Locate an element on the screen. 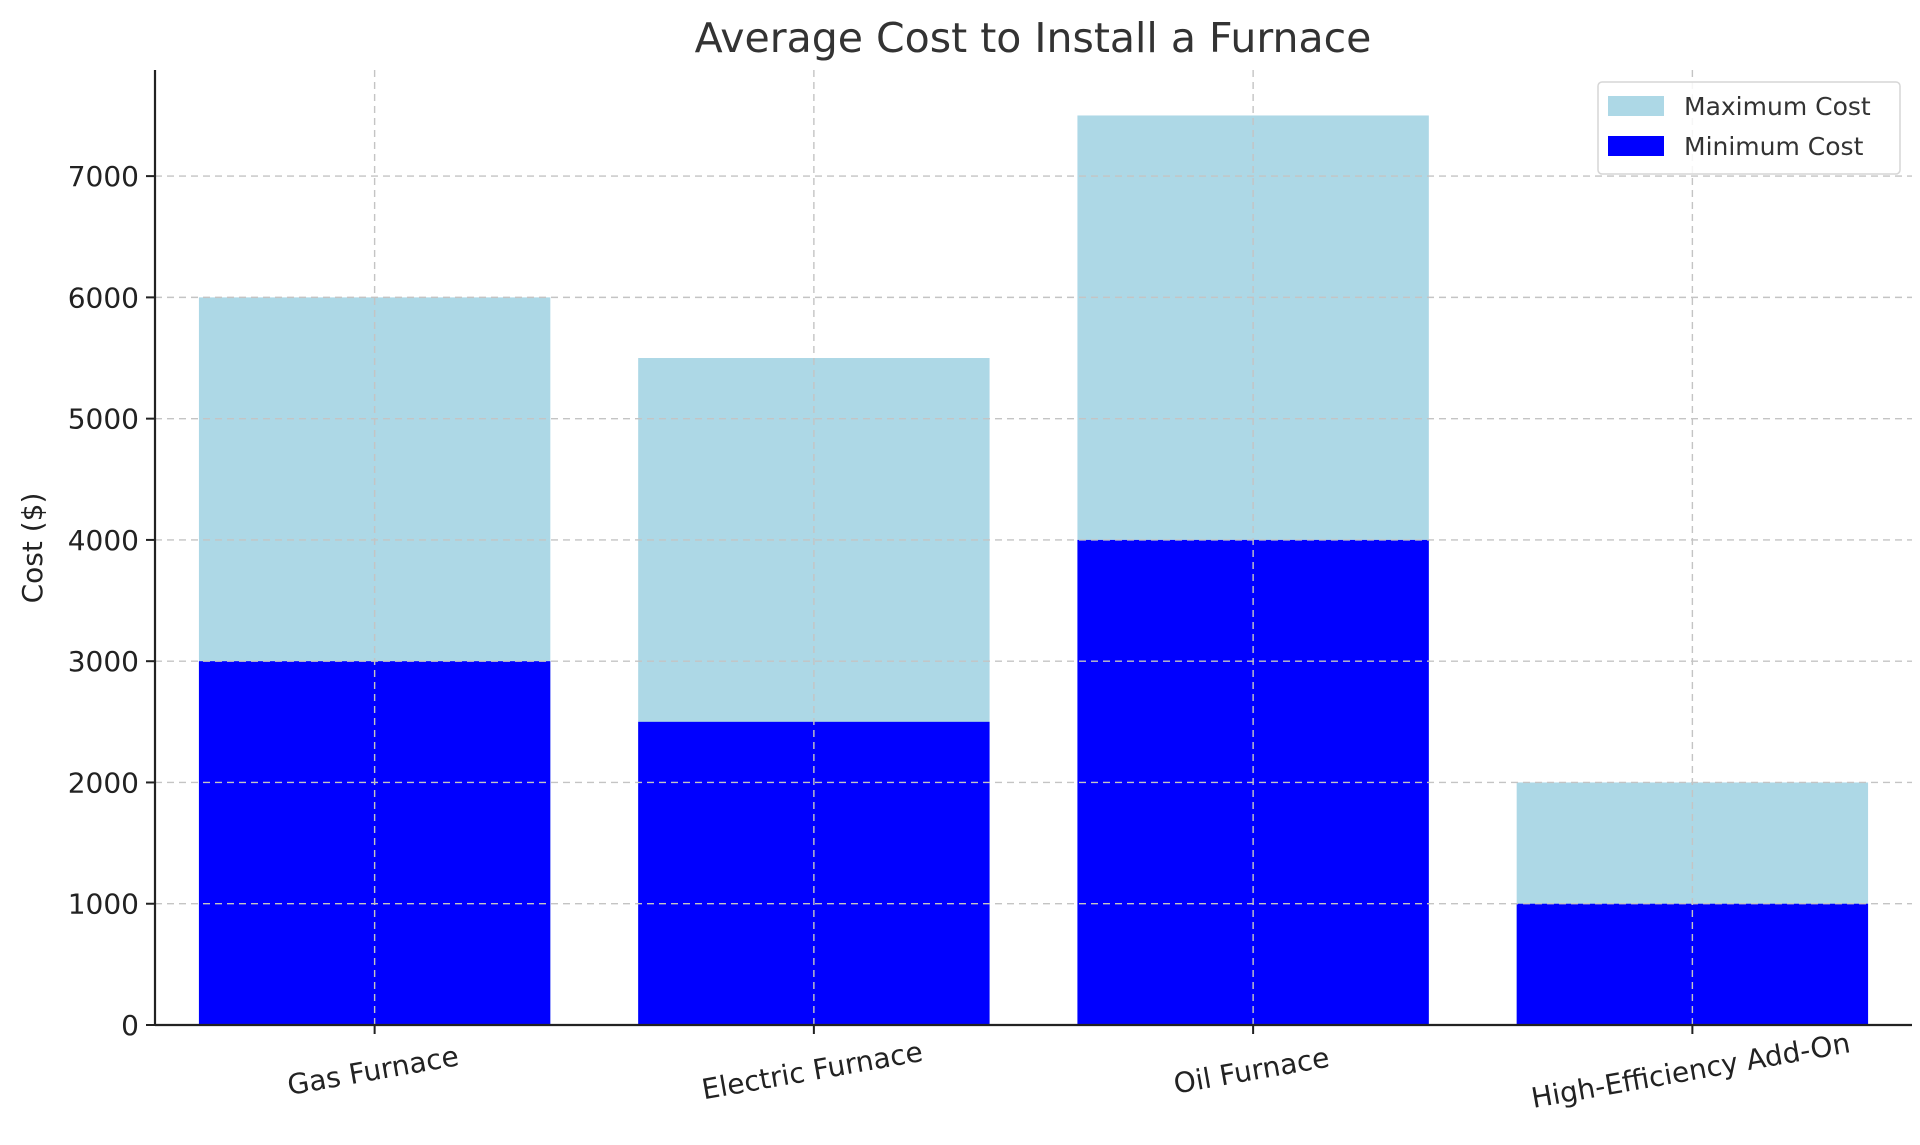 The image size is (1920, 1145). x-tick-label: Oil Furnace is located at coordinates (1251, 1071).